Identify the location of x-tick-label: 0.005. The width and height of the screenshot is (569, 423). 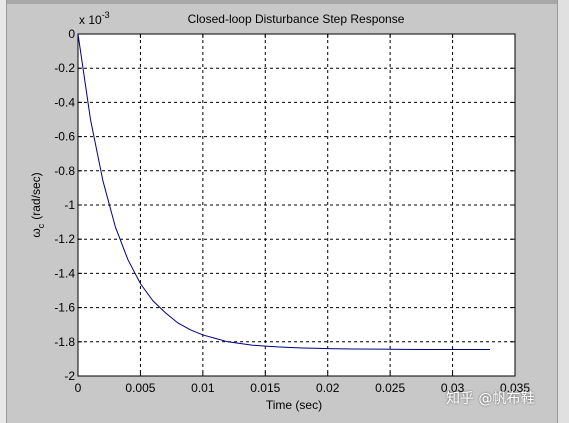
(140, 388).